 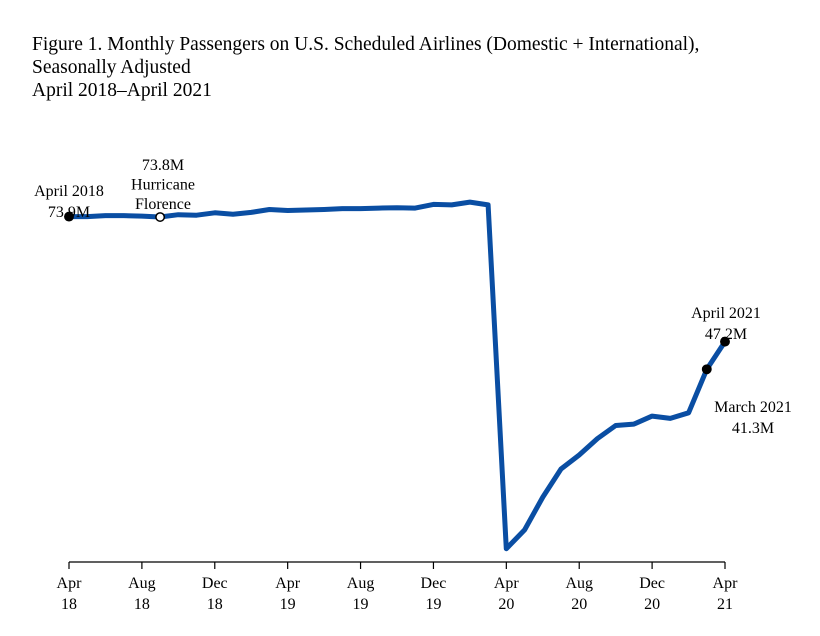 I want to click on x-tick-label: Dec 19, so click(x=434, y=594).